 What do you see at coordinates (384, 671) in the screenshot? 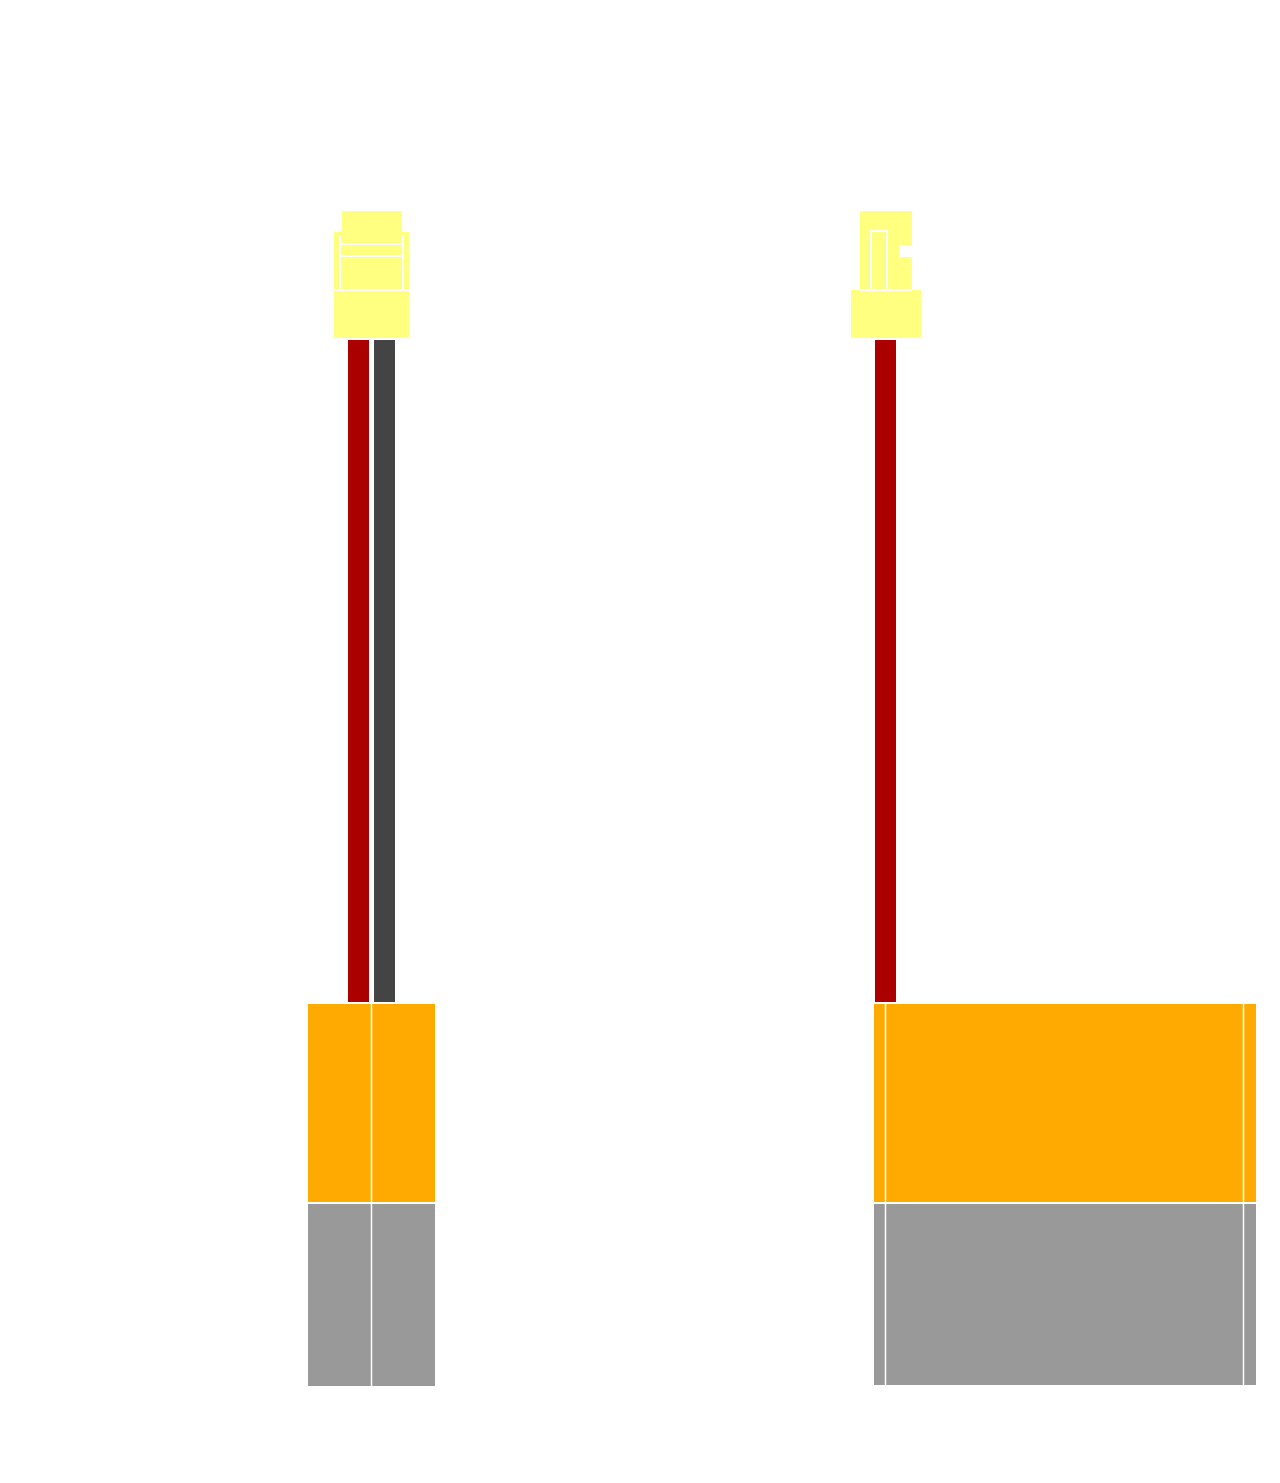
I see `black-wire` at bounding box center [384, 671].